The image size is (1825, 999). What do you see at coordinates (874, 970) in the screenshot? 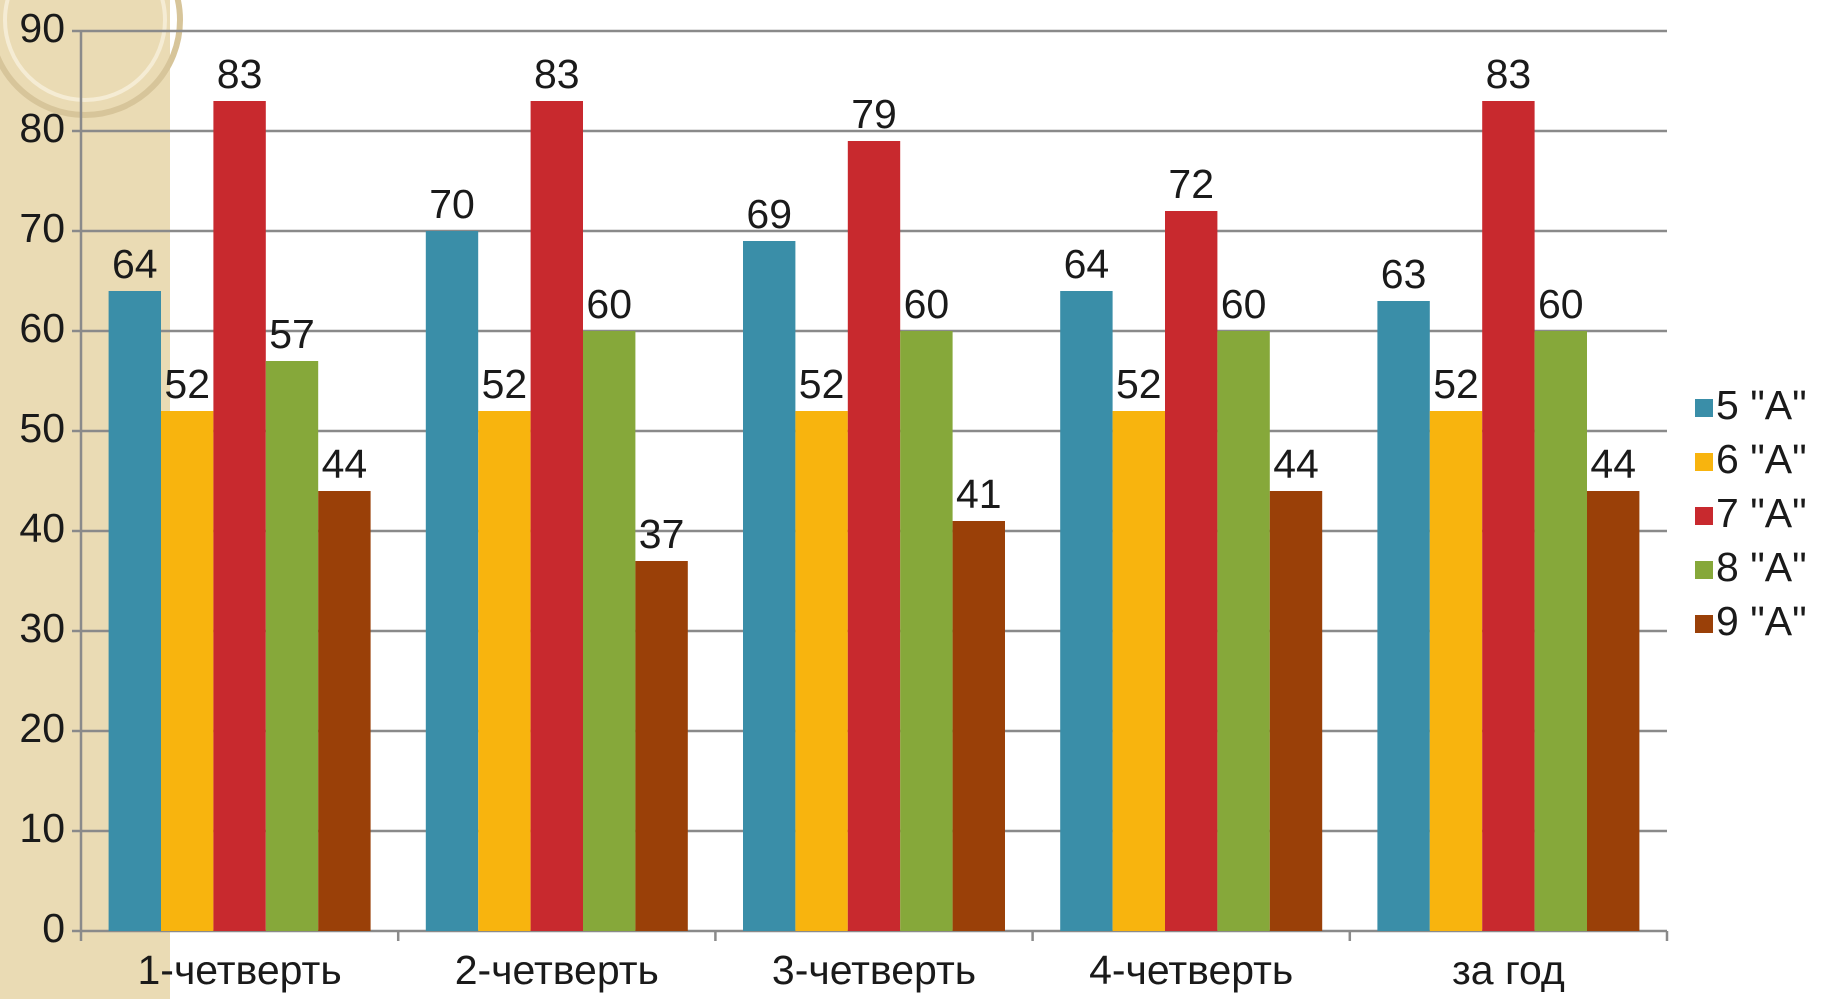
I see `x-tick-label: 3-четверть` at bounding box center [874, 970].